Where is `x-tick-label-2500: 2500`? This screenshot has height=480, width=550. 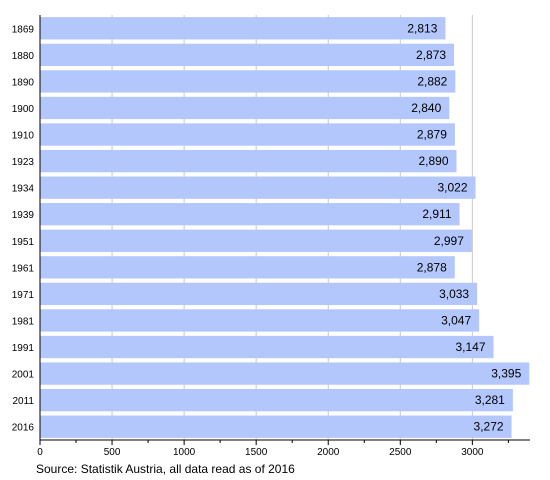
x-tick-label-2500: 2500 is located at coordinates (400, 452).